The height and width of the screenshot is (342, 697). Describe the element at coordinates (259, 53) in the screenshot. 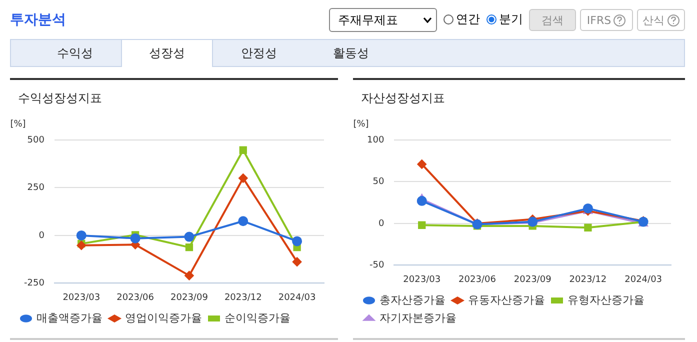

I see `text: 안정성` at that location.